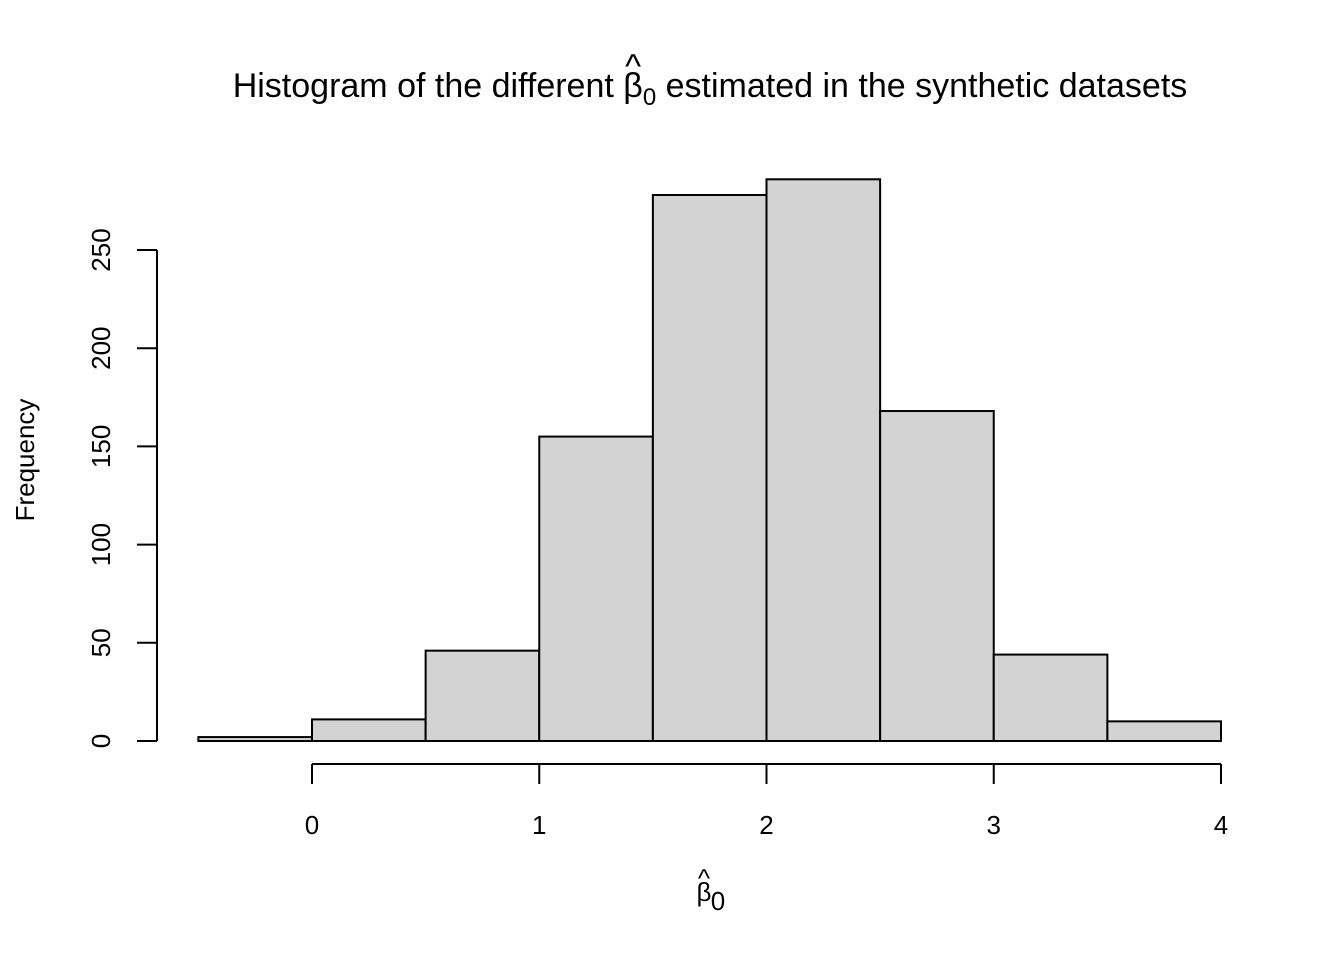 This screenshot has height=960, width=1344. Describe the element at coordinates (25, 460) in the screenshot. I see `y-axis-label: Frequency` at that location.